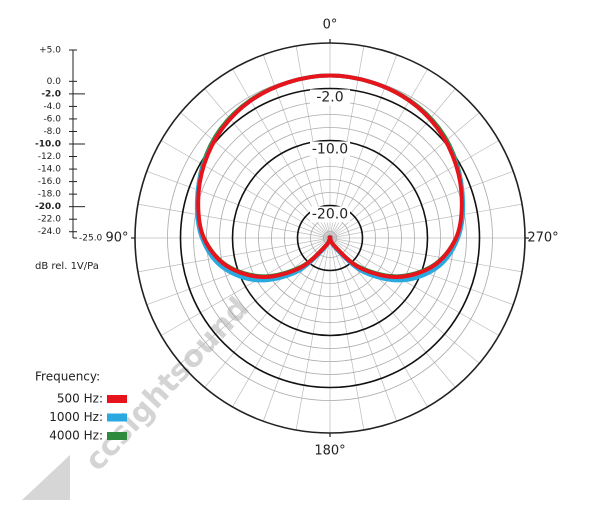 Image resolution: width=600 pixels, height=521 pixels. Describe the element at coordinates (67, 266) in the screenshot. I see `radial-unit: dB rel. 1V/Pa` at that location.